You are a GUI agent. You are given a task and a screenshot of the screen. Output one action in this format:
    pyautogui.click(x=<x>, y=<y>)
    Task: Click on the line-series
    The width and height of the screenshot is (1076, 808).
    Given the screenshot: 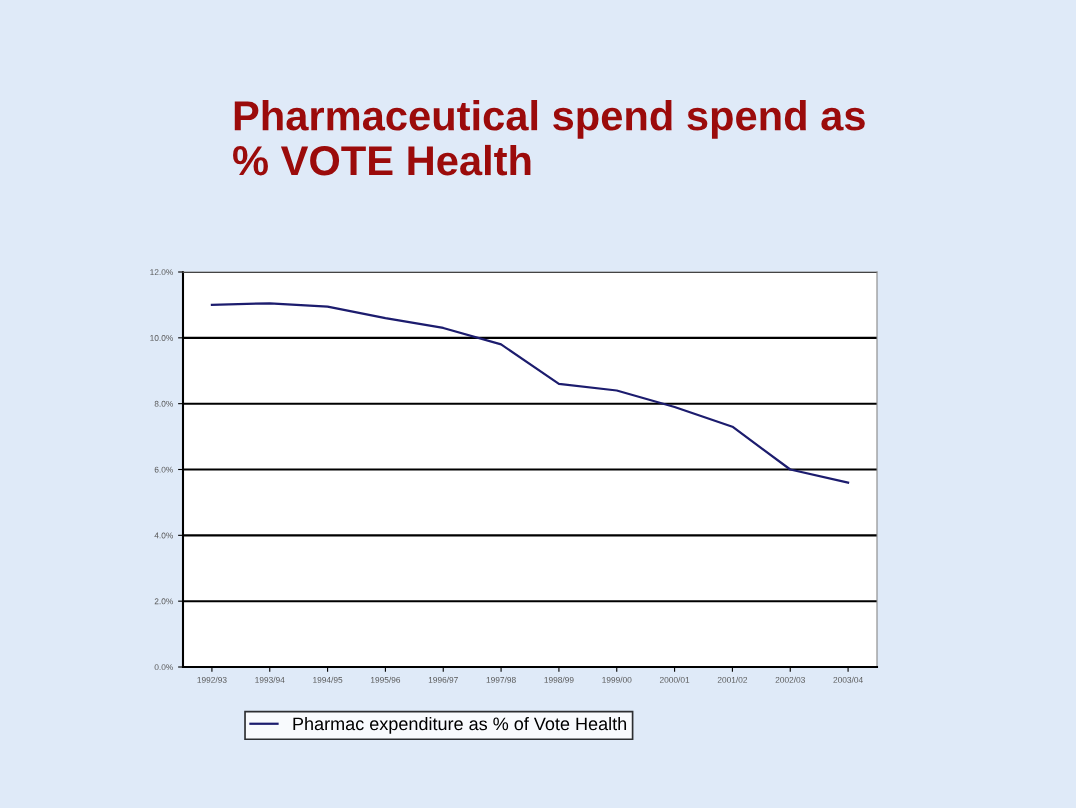 What is the action you would take?
    pyautogui.click(x=530, y=393)
    